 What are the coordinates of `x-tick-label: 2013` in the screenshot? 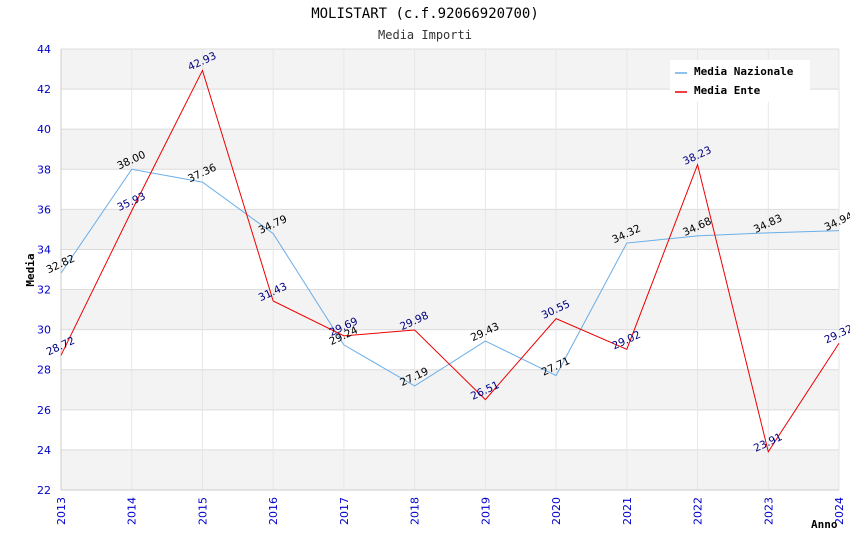 It's located at (61, 511).